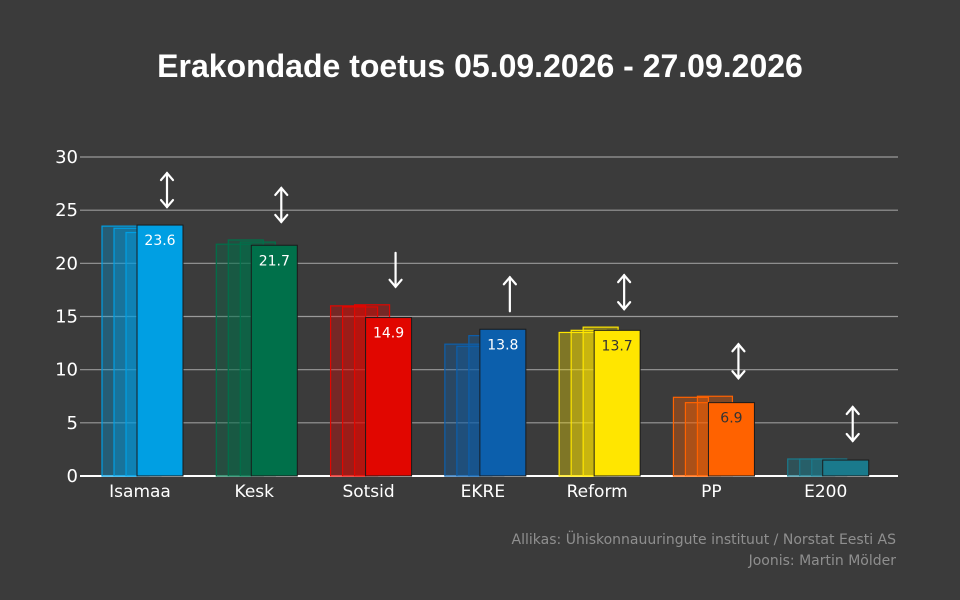 This screenshot has height=600, width=960. I want to click on category-label: EKRE, so click(483, 492).